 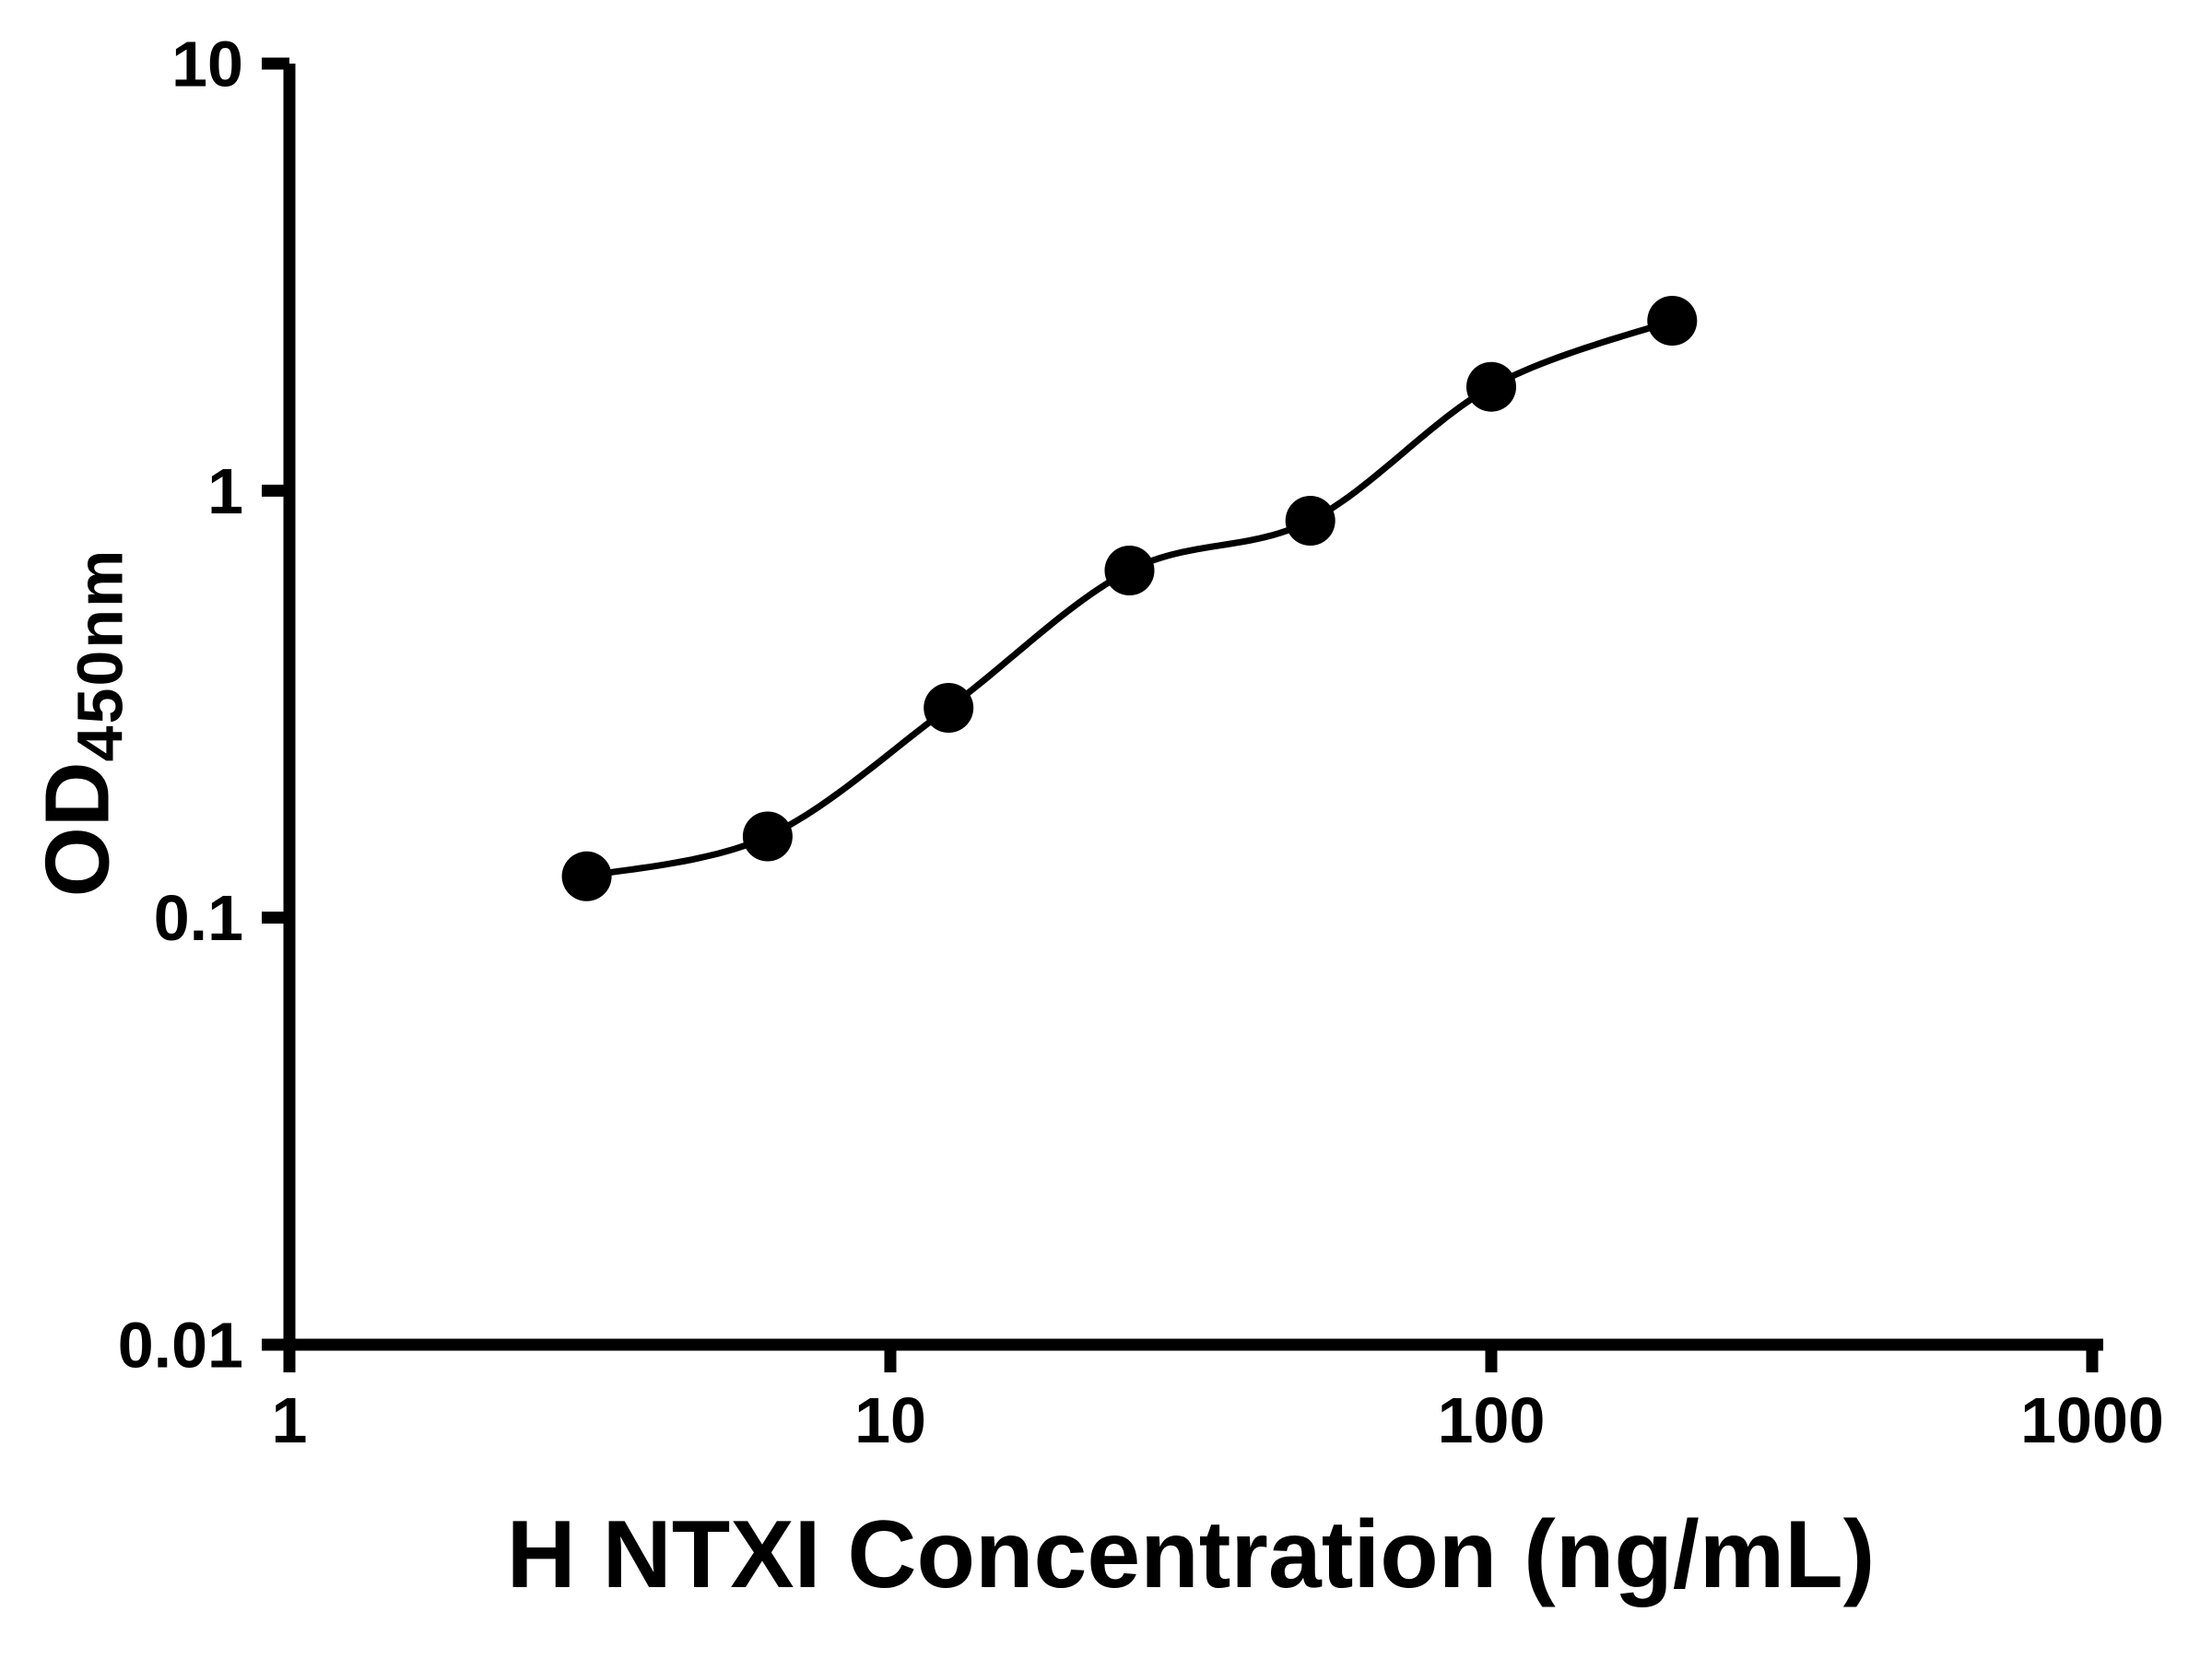 What do you see at coordinates (100, 654) in the screenshot?
I see `y-axis-title-subscript: 450nm` at bounding box center [100, 654].